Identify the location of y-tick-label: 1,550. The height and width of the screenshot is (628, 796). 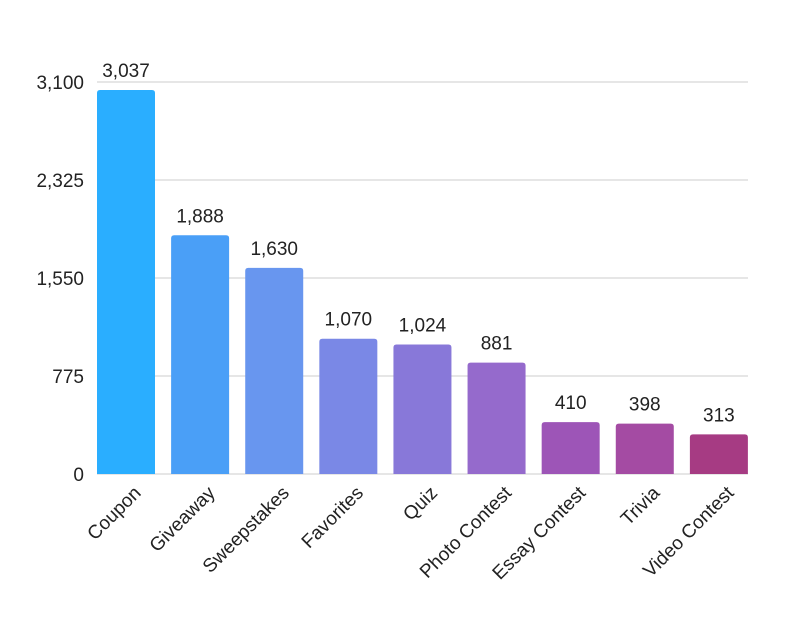
(60, 279).